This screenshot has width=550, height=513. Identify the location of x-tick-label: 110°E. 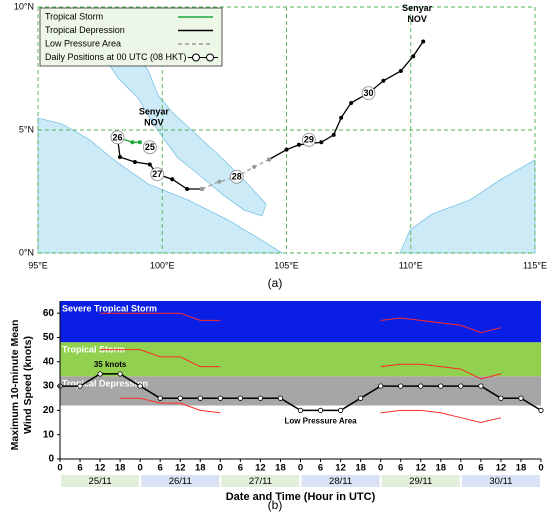
(411, 265).